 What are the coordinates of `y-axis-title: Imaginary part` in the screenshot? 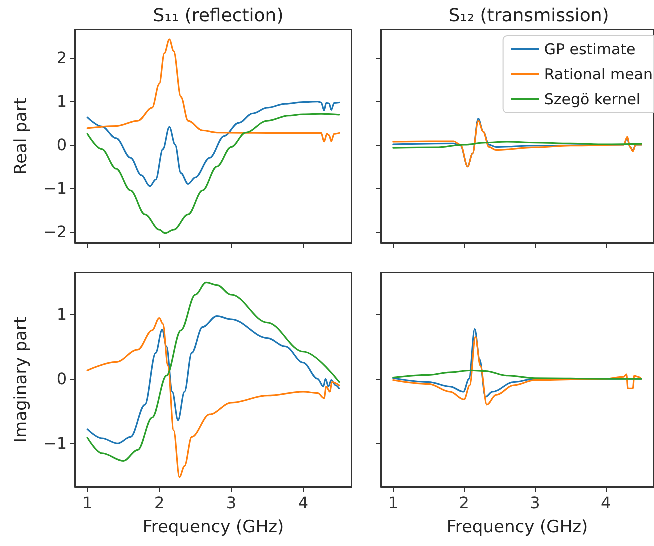 It's located at (22, 380).